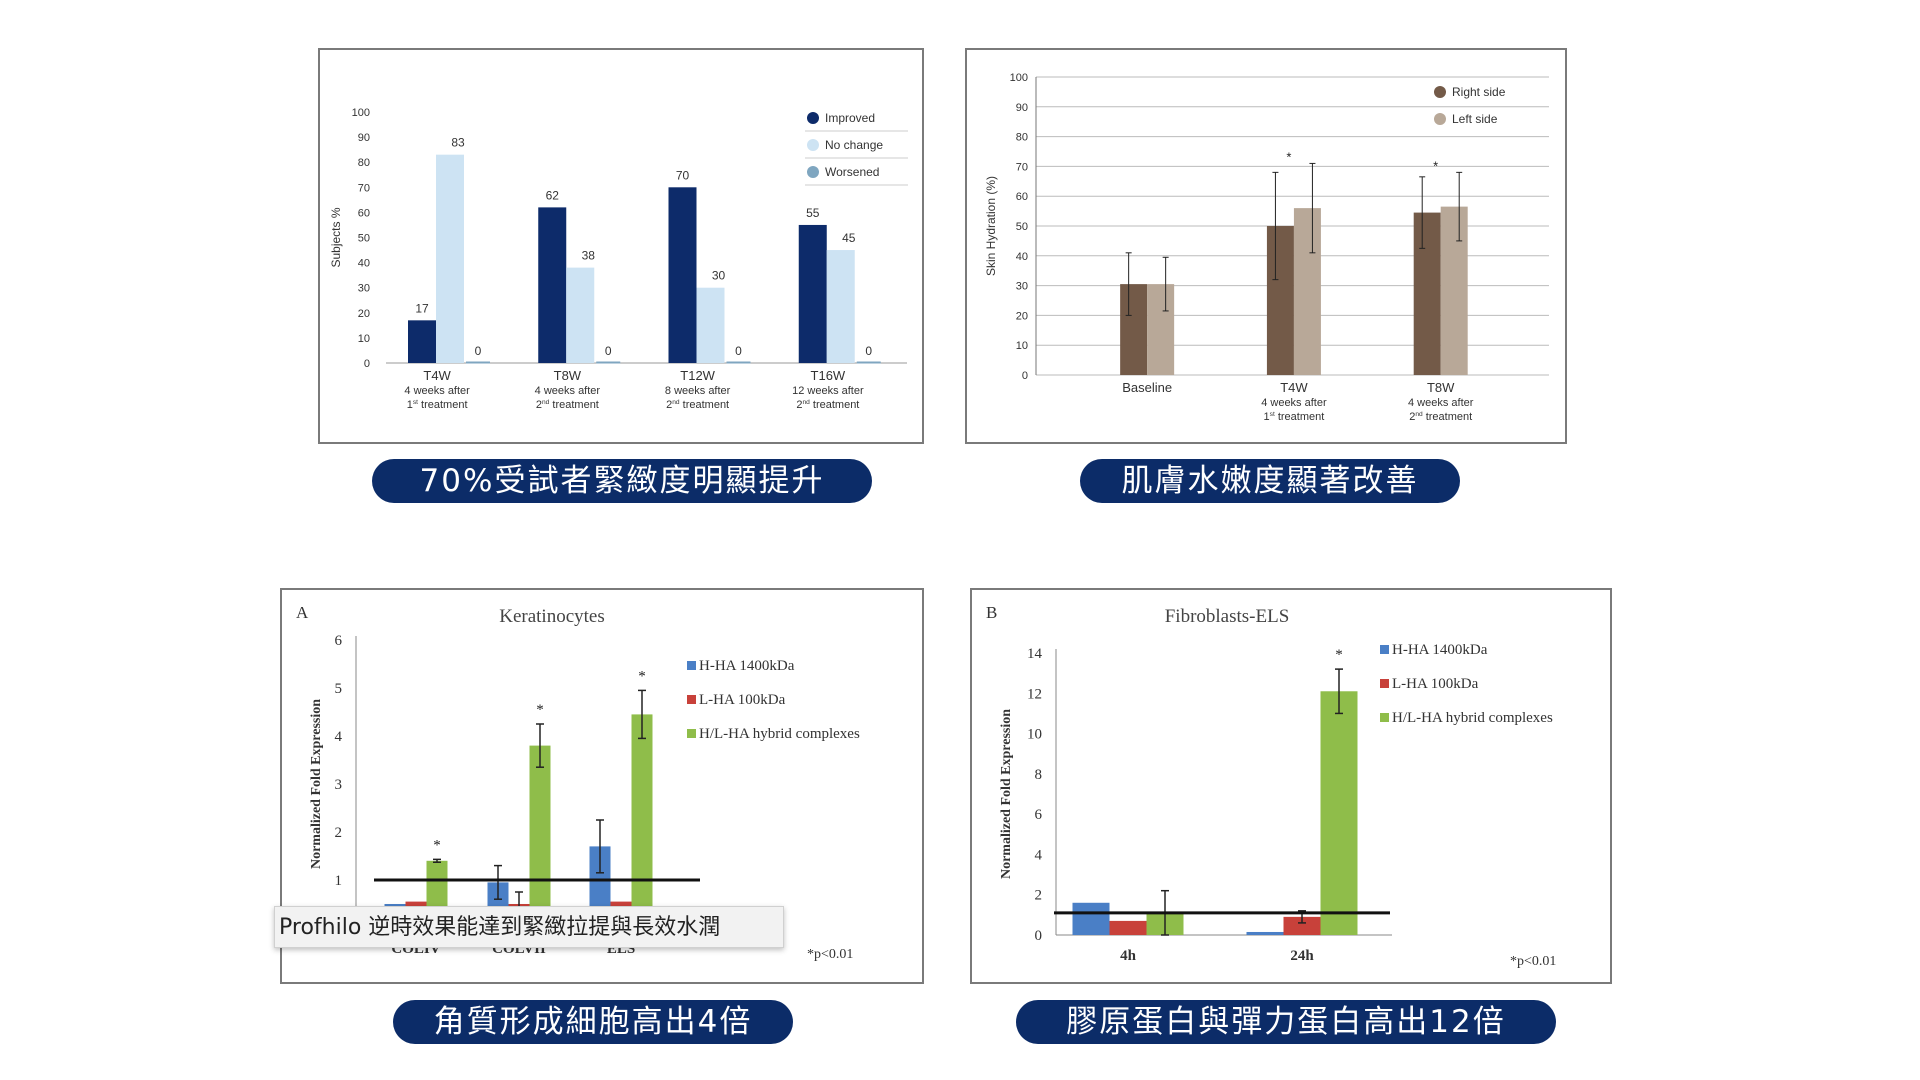 This screenshot has width=1920, height=1080. I want to click on data-label: 55, so click(813, 213).